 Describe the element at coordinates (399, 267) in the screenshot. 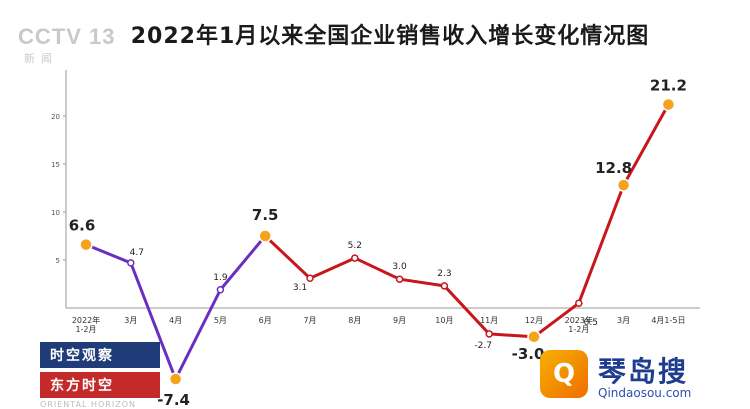

I see `data-label: 3.0` at that location.